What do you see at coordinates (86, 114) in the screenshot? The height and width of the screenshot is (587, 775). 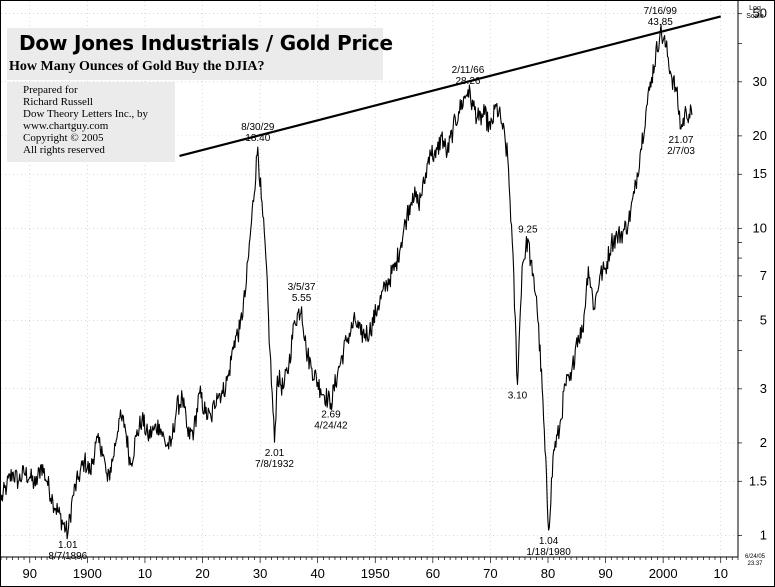 I see `credit-line: Dow Theory Letters Inc., by` at bounding box center [86, 114].